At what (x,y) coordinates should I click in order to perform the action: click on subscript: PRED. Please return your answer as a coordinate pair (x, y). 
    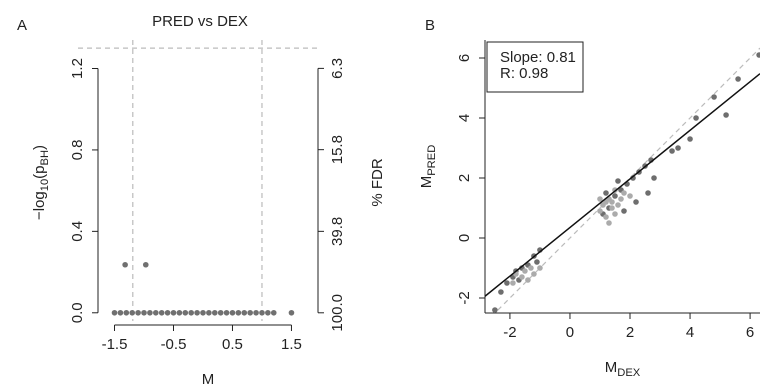
    Looking at the image, I should click on (432, 160).